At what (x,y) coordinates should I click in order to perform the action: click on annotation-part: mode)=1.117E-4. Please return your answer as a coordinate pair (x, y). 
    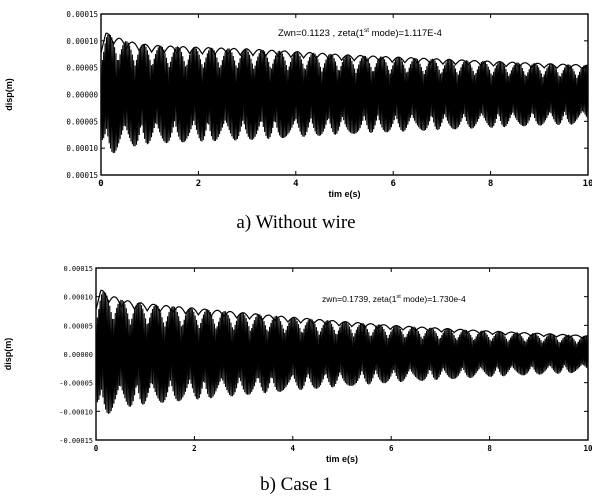
    Looking at the image, I should click on (405, 33).